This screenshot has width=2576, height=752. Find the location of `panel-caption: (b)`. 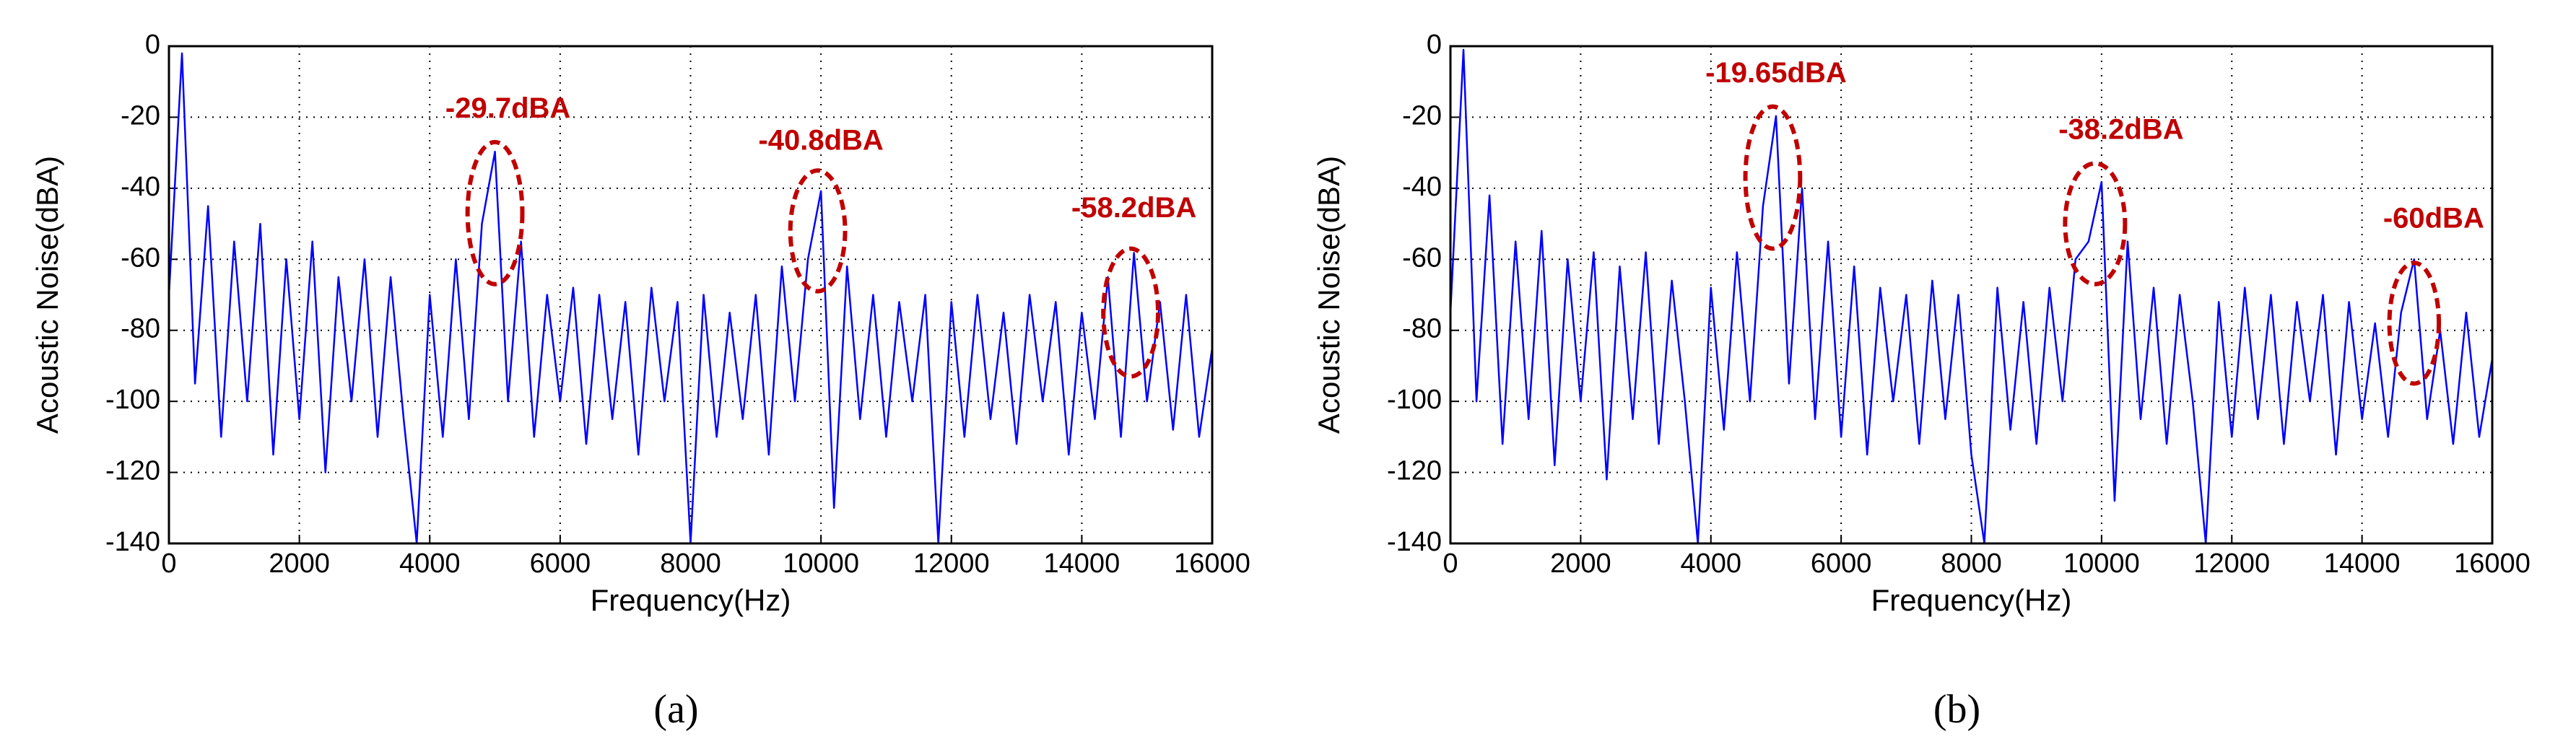

panel-caption: (b) is located at coordinates (1957, 710).